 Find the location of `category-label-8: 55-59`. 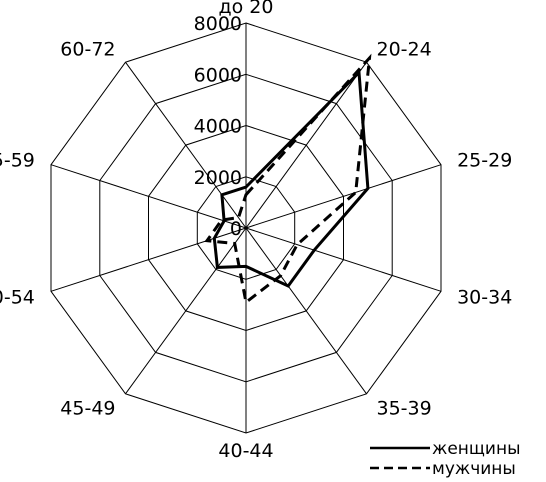

category-label-8: 55-59 is located at coordinates (17, 160).